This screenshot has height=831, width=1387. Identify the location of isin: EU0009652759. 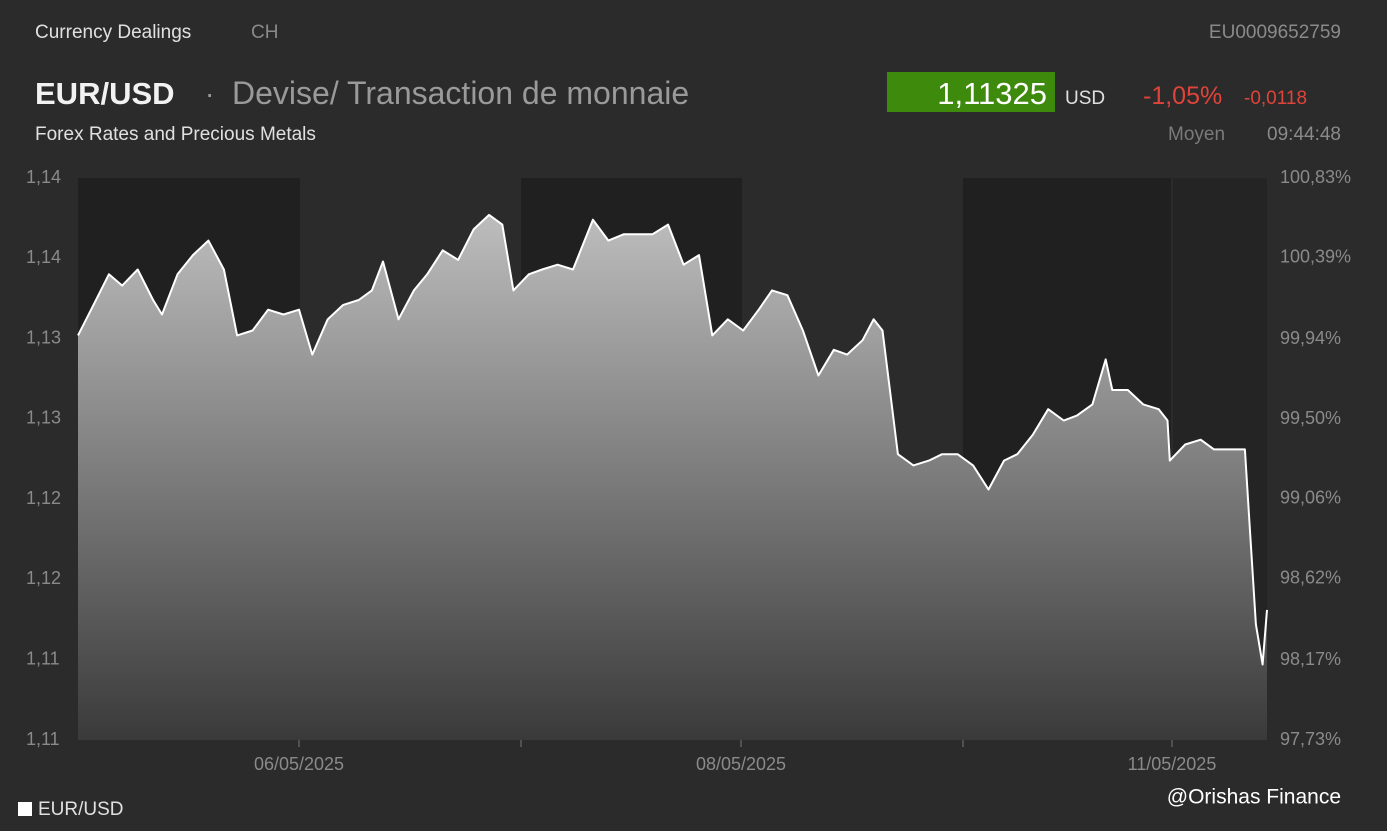
(1275, 32).